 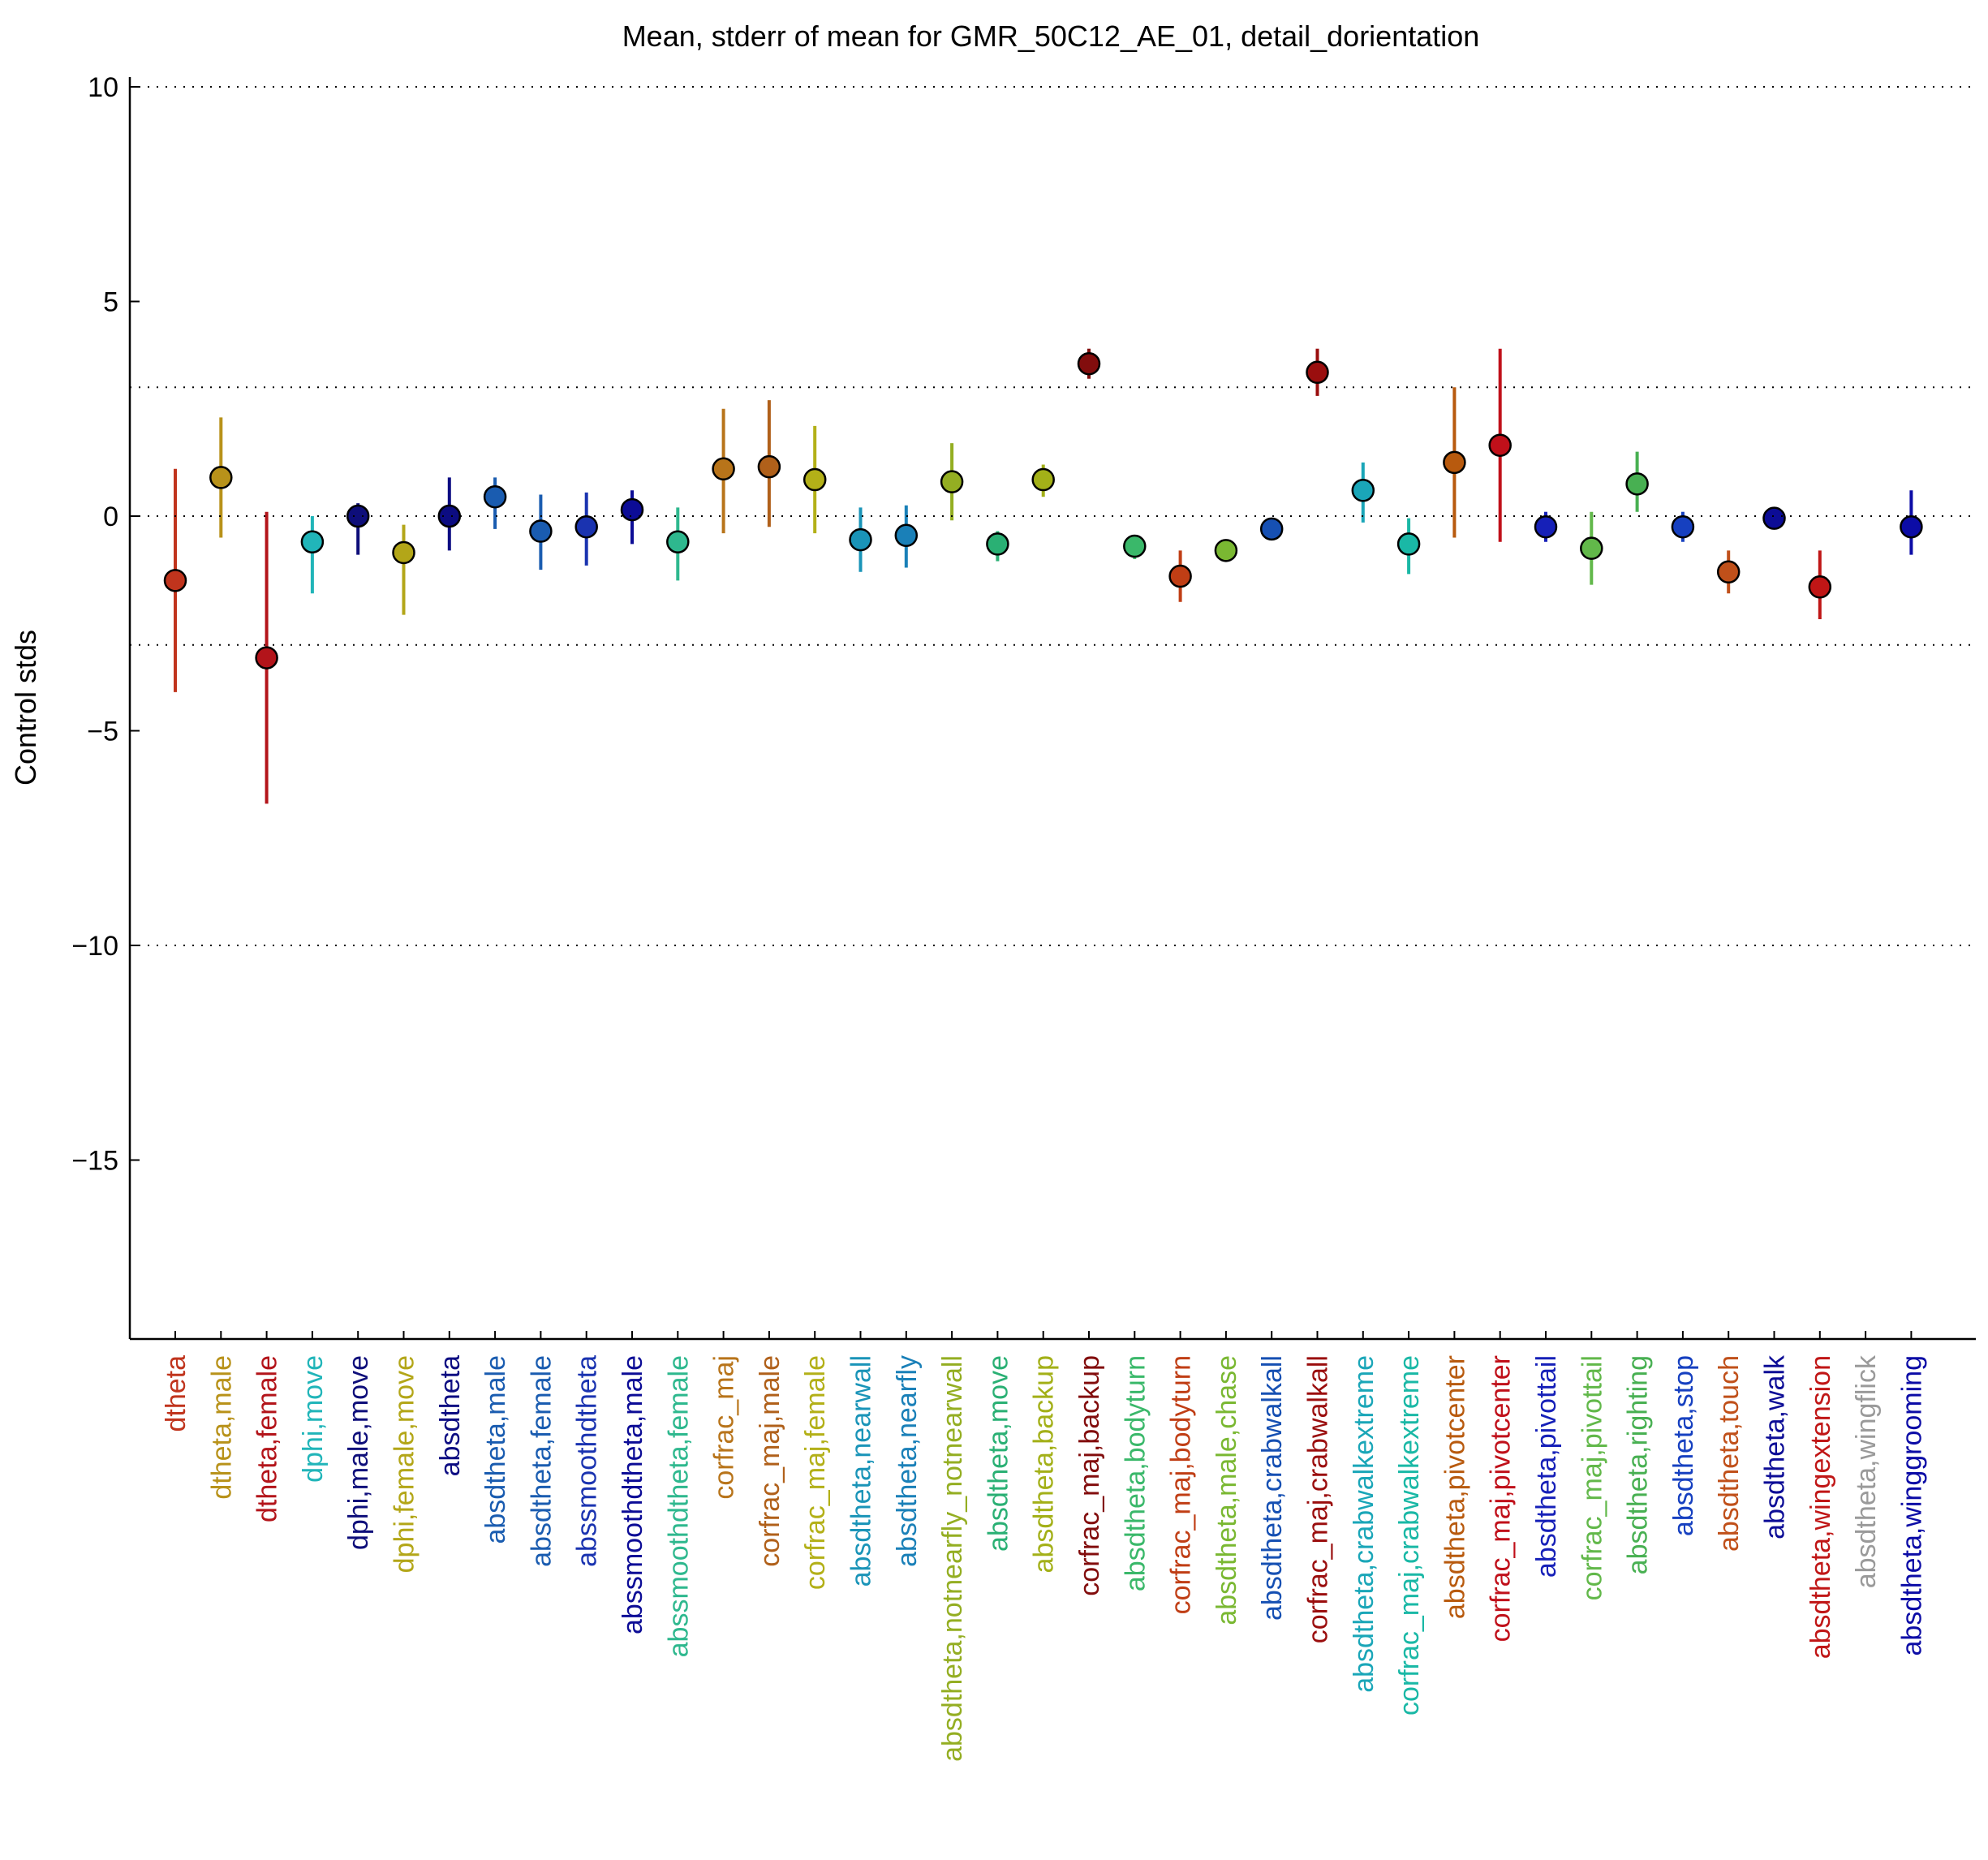 What do you see at coordinates (1089, 1475) in the screenshot?
I see `x-tick-label: corfrac_maj,backup` at bounding box center [1089, 1475].